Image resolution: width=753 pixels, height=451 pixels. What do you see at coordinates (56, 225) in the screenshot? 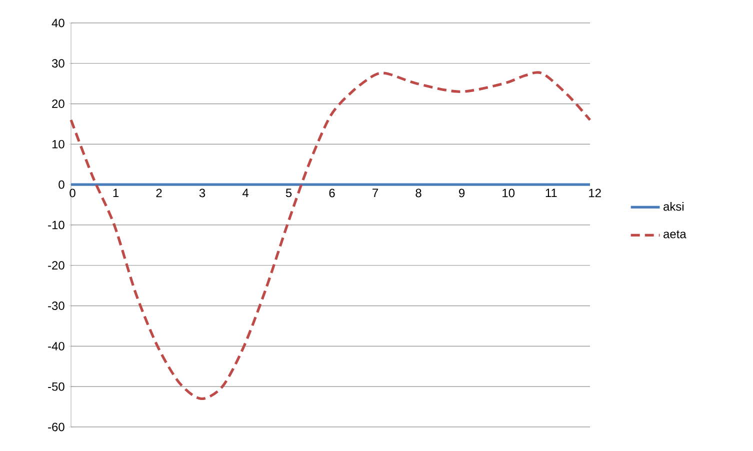
I see `y-tick-label: -10` at bounding box center [56, 225].